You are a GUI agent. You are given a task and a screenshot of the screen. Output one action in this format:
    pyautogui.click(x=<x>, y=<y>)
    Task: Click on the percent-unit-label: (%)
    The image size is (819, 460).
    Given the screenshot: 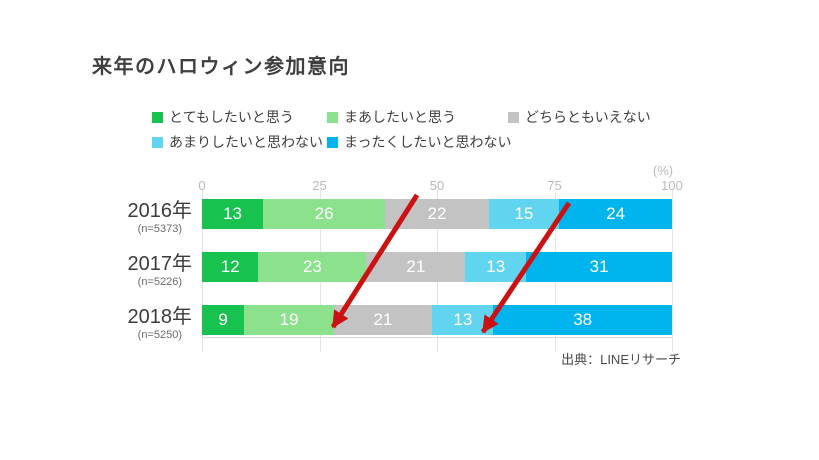 What is the action you would take?
    pyautogui.click(x=663, y=170)
    